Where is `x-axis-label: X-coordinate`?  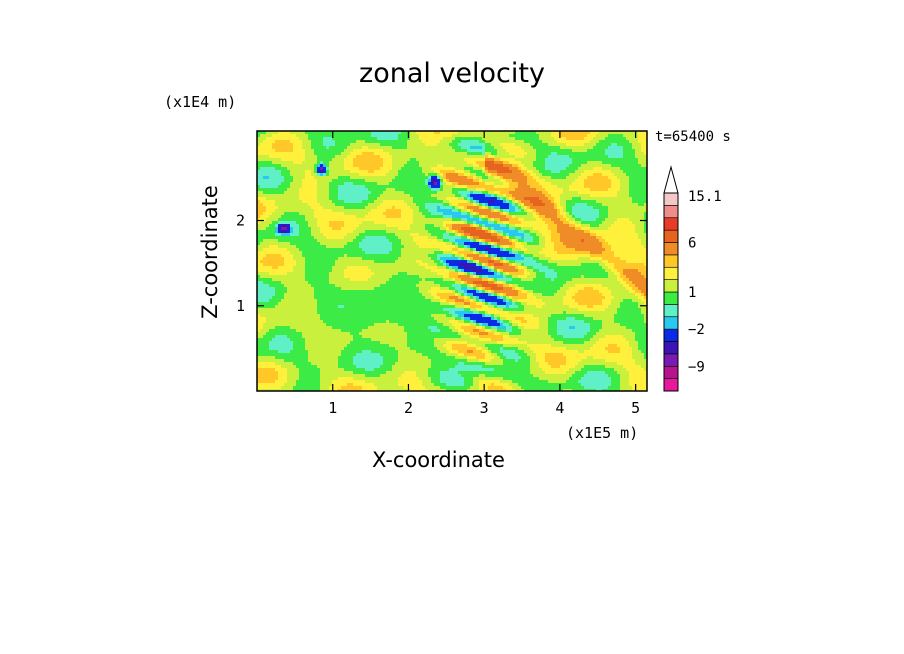
x-axis-label: X-coordinate is located at coordinates (438, 460).